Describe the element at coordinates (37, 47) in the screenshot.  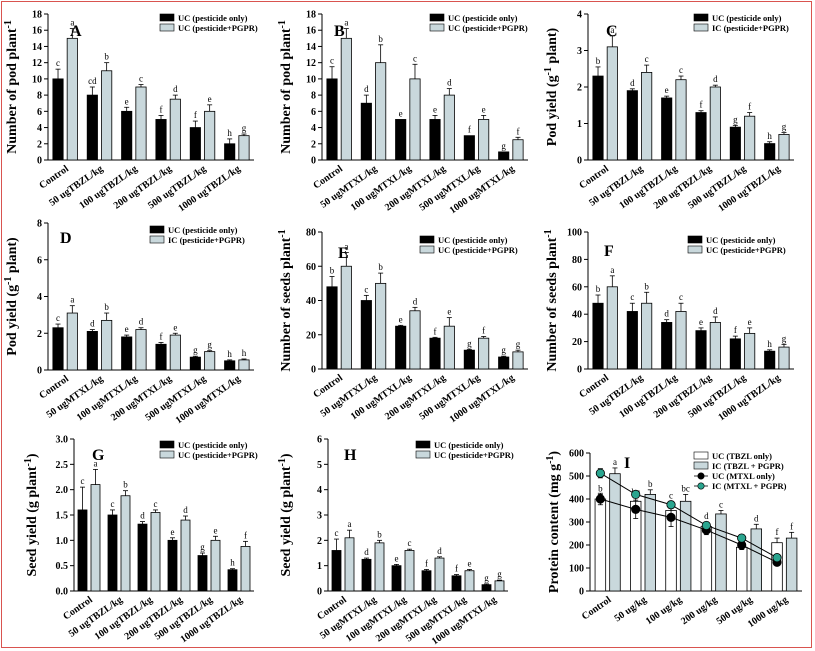
I see `y-tick-label: 14` at that location.